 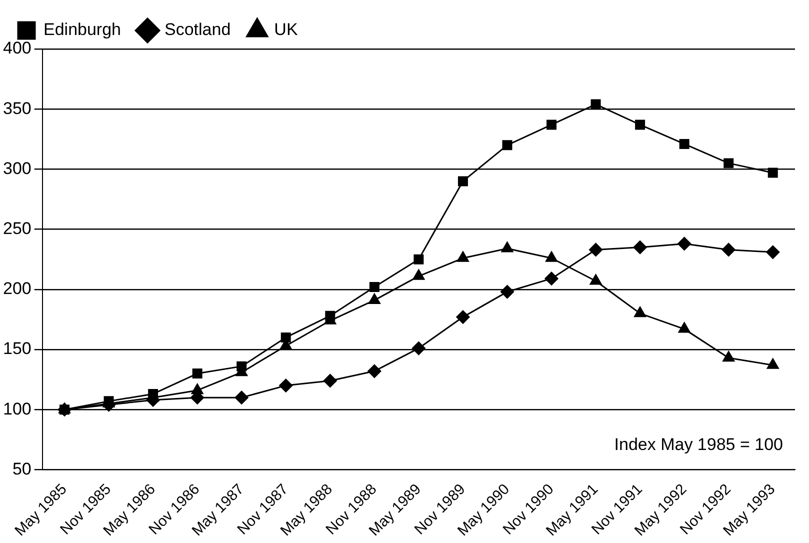 I want to click on legend-label: Edinburgh, so click(x=83, y=30).